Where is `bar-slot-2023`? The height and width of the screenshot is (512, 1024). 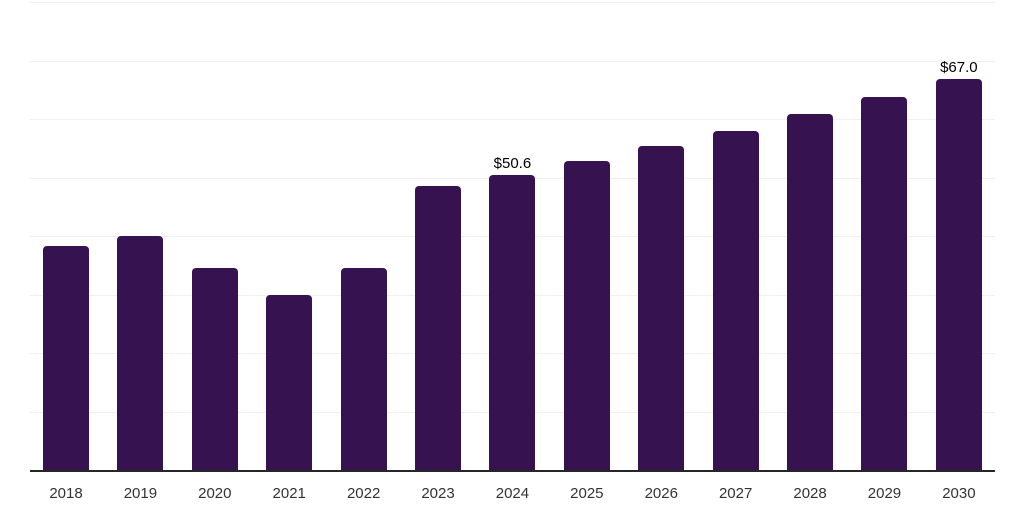
bar-slot-2023 is located at coordinates (438, 237).